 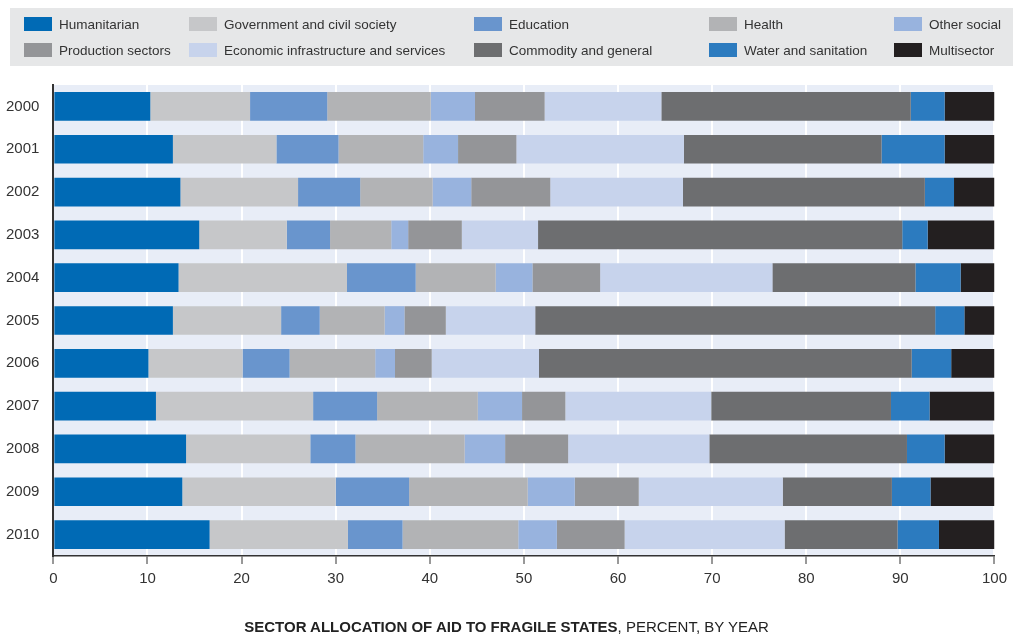 What do you see at coordinates (53, 578) in the screenshot?
I see `x-tick-label: 0` at bounding box center [53, 578].